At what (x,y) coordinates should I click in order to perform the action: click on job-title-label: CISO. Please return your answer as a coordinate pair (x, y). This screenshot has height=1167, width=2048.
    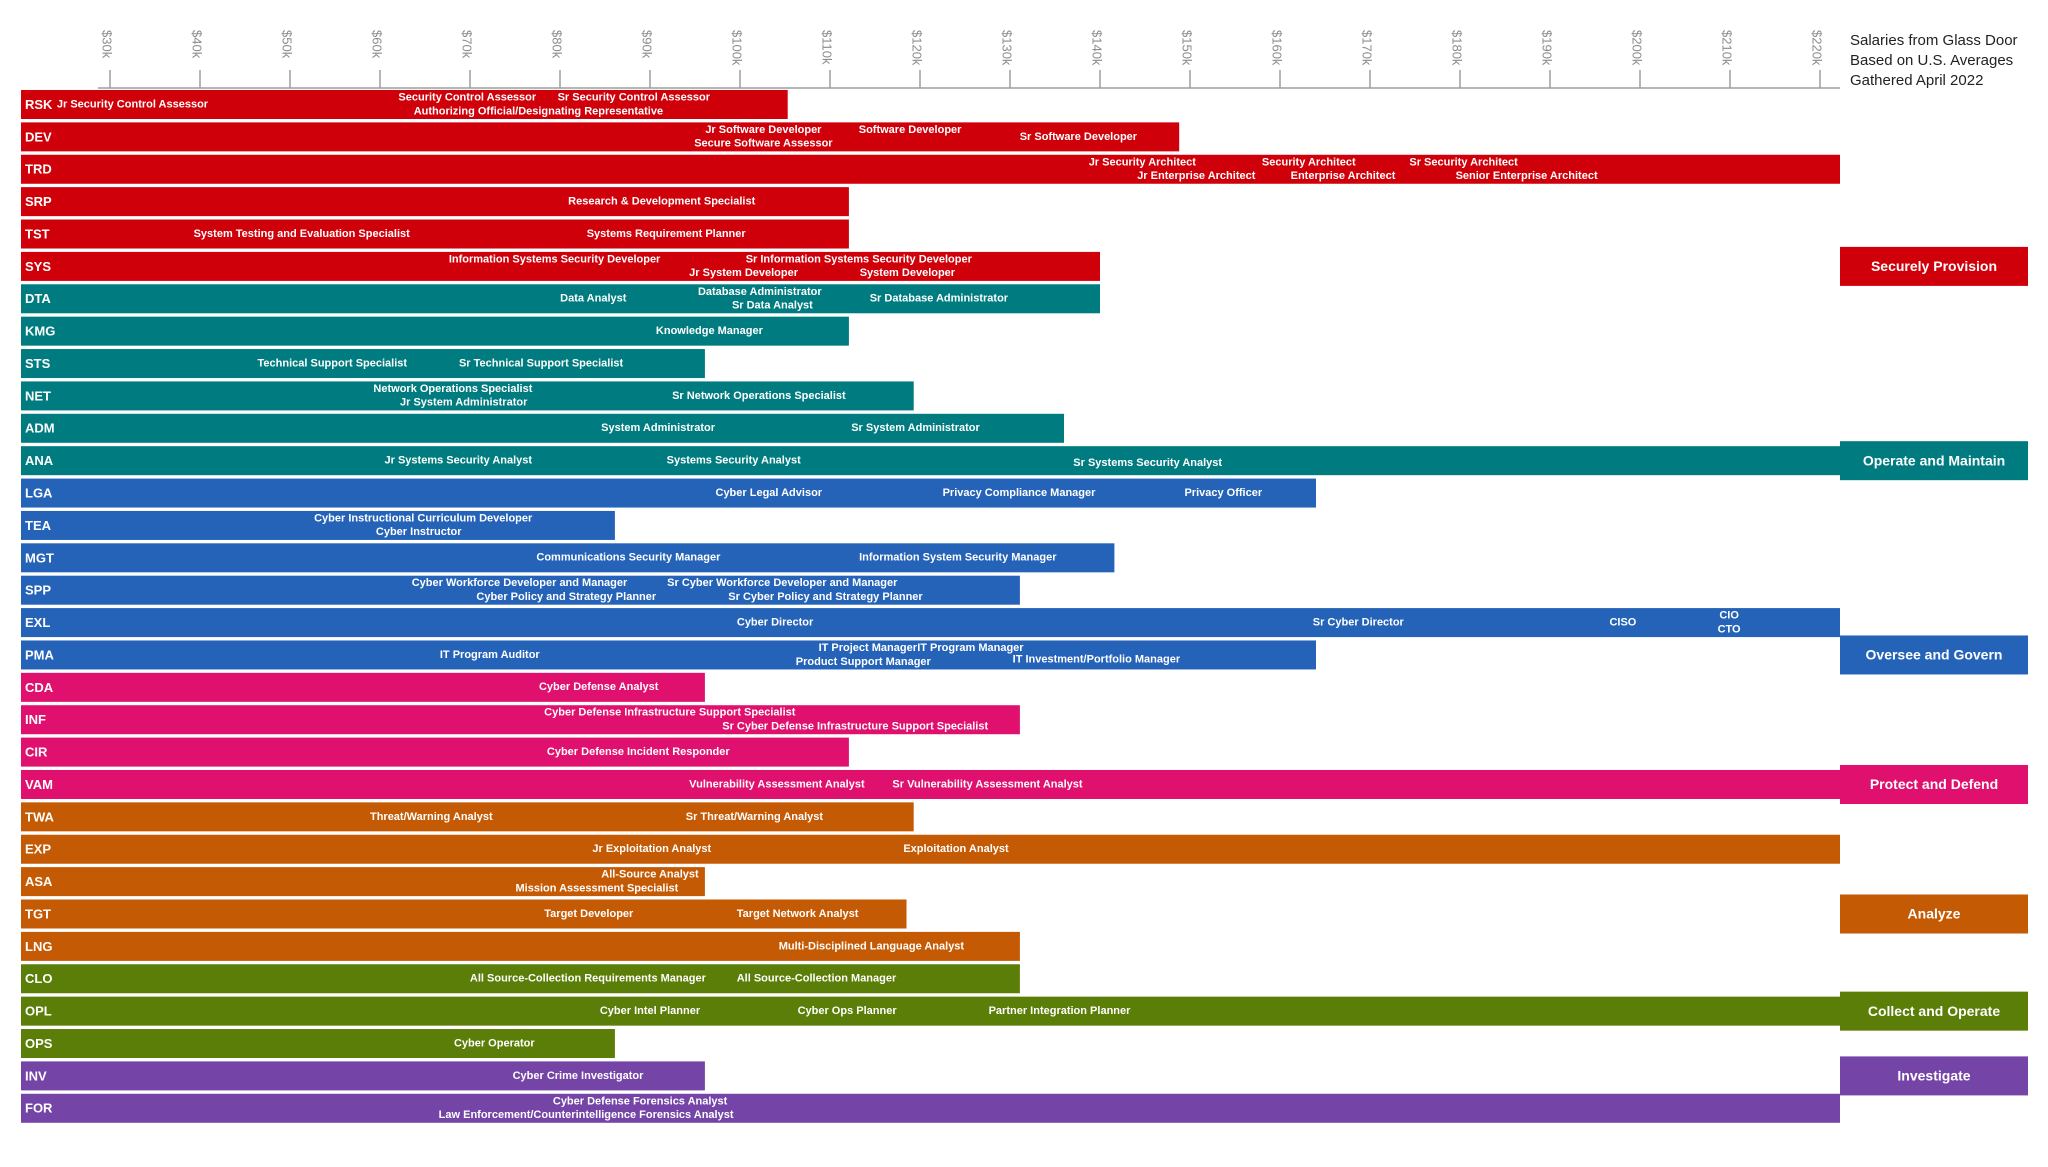
    Looking at the image, I should click on (1622, 622).